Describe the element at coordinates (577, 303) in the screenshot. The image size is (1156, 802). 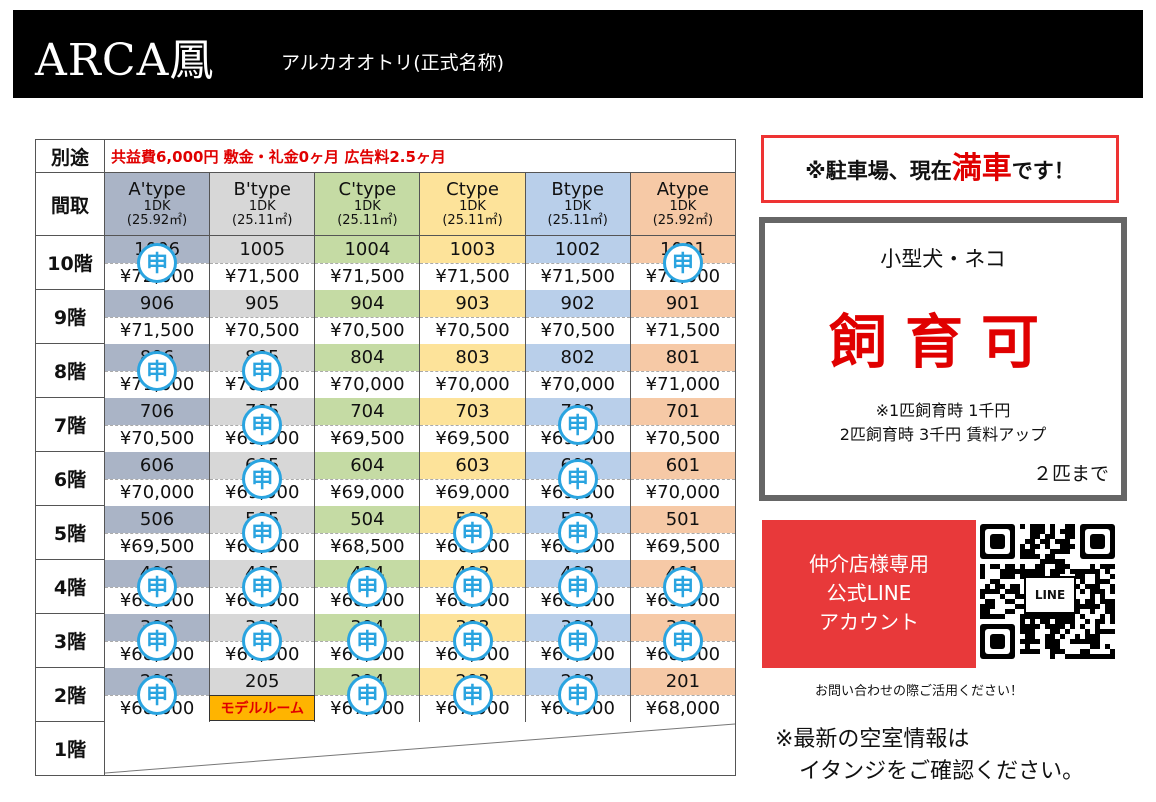
I see `room-number: 902` at that location.